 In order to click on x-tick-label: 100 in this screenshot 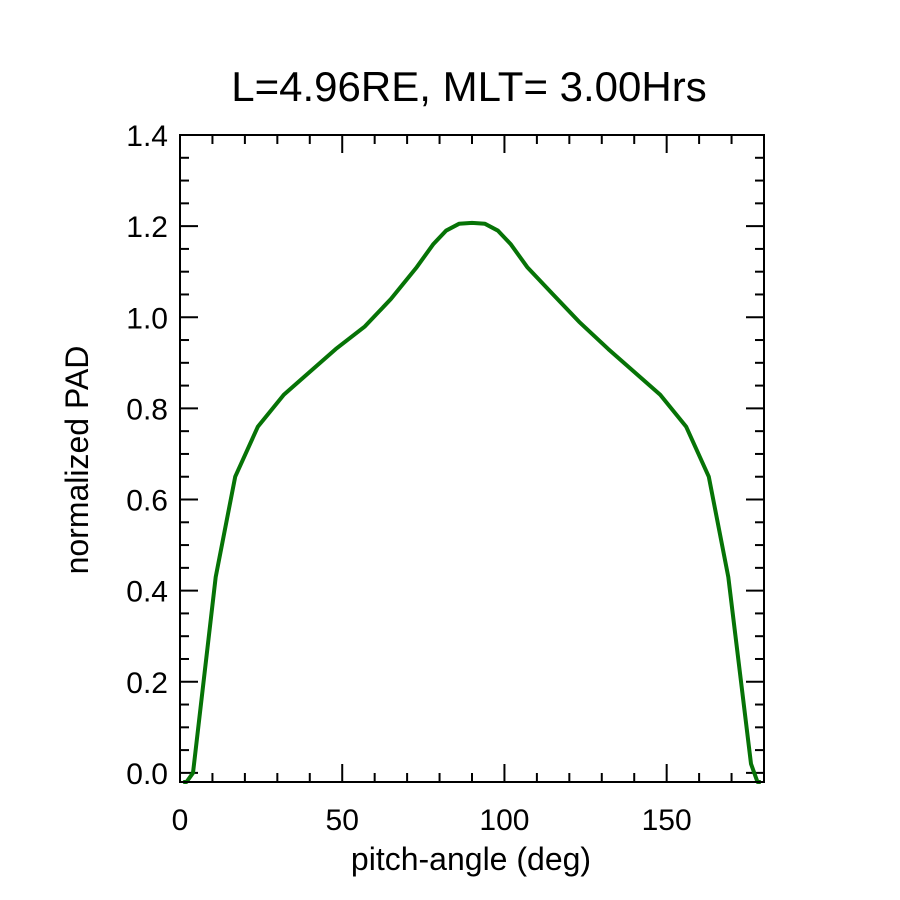, I will do `click(504, 820)`.